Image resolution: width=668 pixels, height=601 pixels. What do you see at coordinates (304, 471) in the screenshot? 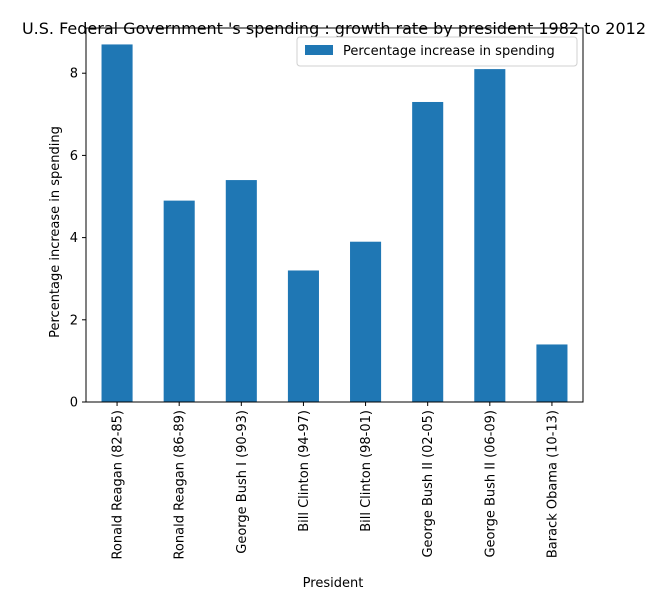
I see `x-tick-label: Bill Clinton (94-97)` at bounding box center [304, 471].